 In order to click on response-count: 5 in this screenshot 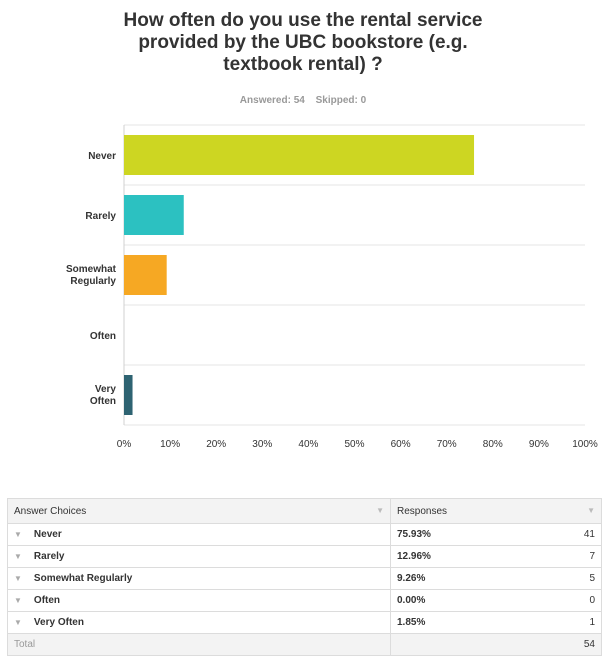, I will do `click(592, 578)`.